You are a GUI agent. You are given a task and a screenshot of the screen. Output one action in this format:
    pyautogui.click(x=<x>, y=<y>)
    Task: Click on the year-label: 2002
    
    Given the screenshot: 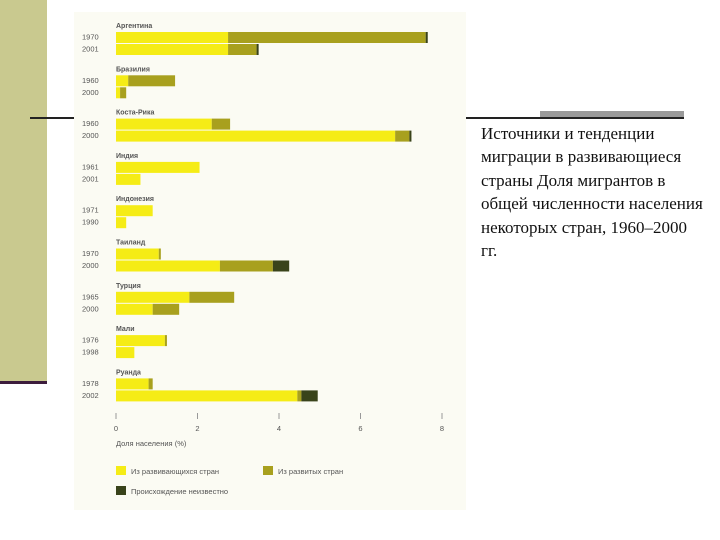 What is the action you would take?
    pyautogui.click(x=90, y=395)
    